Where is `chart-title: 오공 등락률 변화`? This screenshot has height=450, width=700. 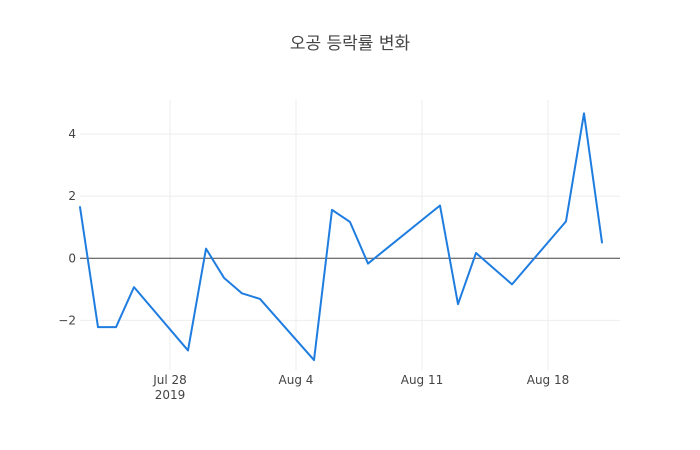 chart-title: 오공 등락률 변화 is located at coordinates (350, 44).